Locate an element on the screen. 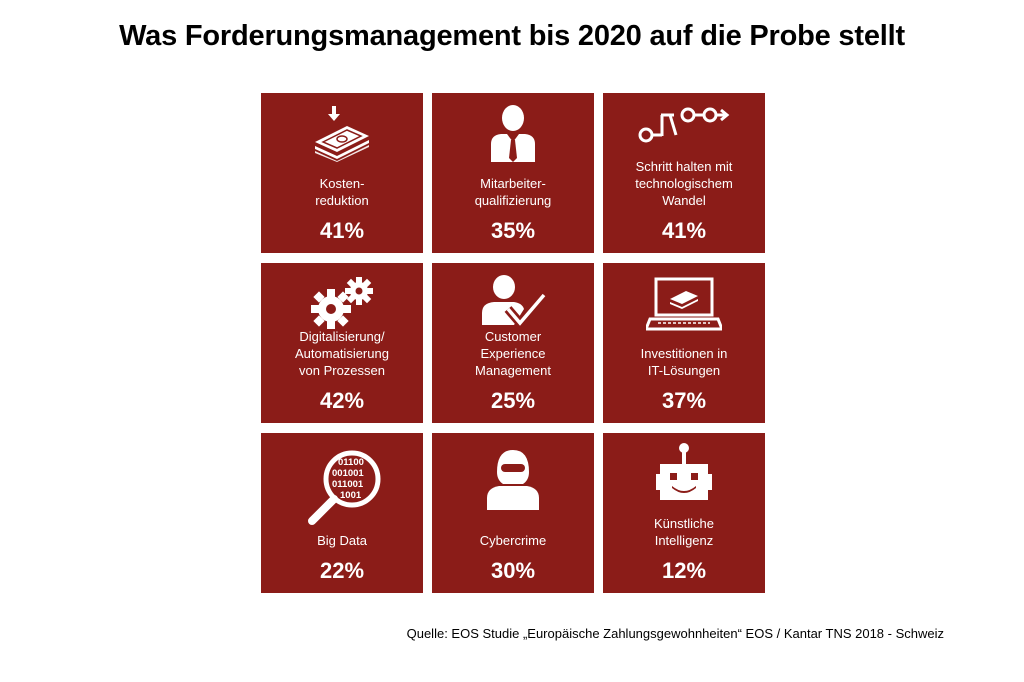  tile-label: Mitarbeiter- qualifizierung is located at coordinates (513, 192).